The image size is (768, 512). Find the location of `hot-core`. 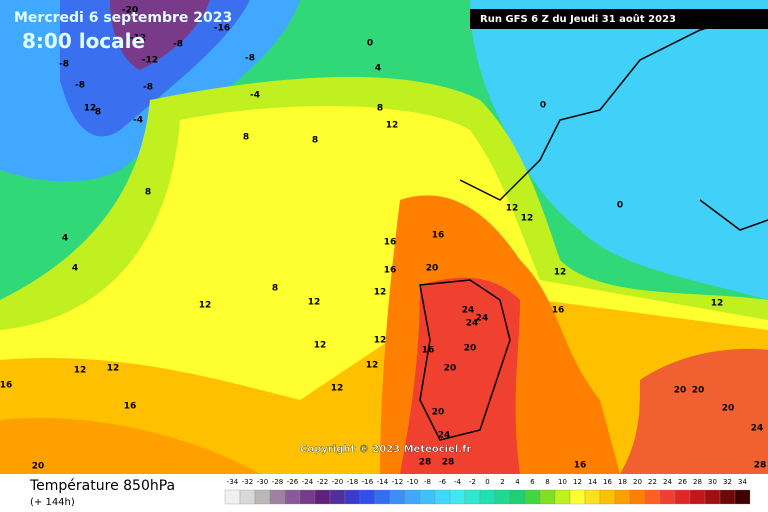

hot-core is located at coordinates (694, 411).